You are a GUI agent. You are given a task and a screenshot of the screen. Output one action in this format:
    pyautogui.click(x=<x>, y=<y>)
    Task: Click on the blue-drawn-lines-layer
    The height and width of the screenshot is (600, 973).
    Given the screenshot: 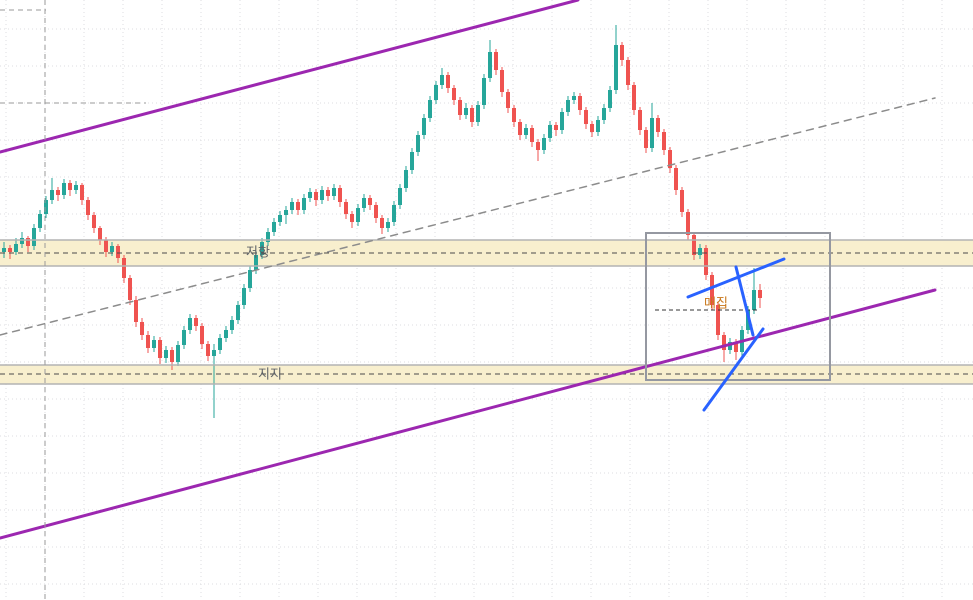 What is the action you would take?
    pyautogui.click(x=736, y=334)
    